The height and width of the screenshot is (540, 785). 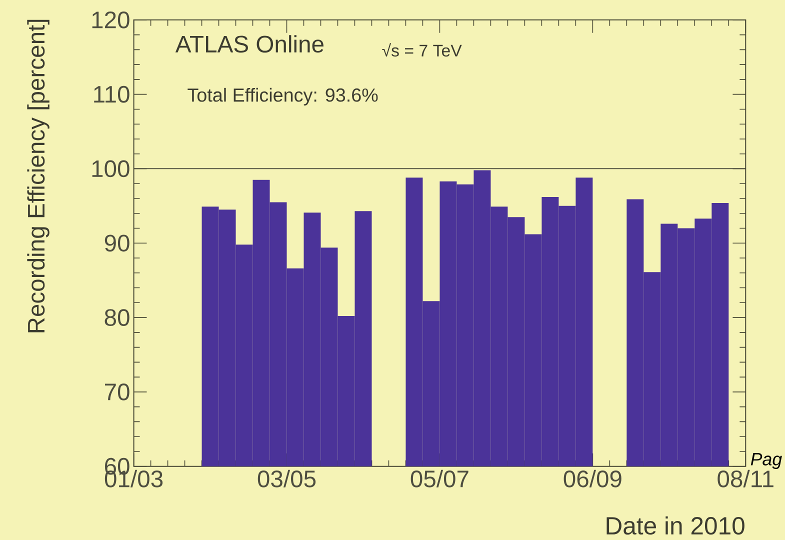 What do you see at coordinates (593, 479) in the screenshot?
I see `x-tick-label: 06/09` at bounding box center [593, 479].